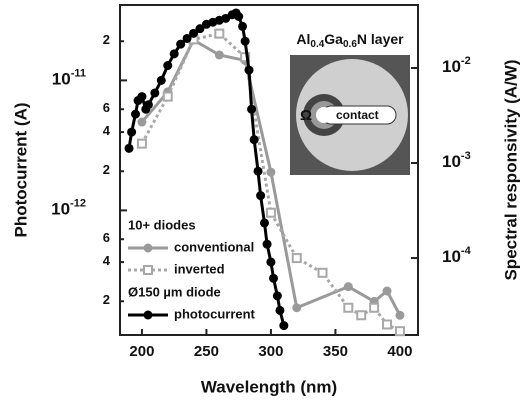  Describe the element at coordinates (199, 268) in the screenshot. I see `legend-label: inverted` at that location.